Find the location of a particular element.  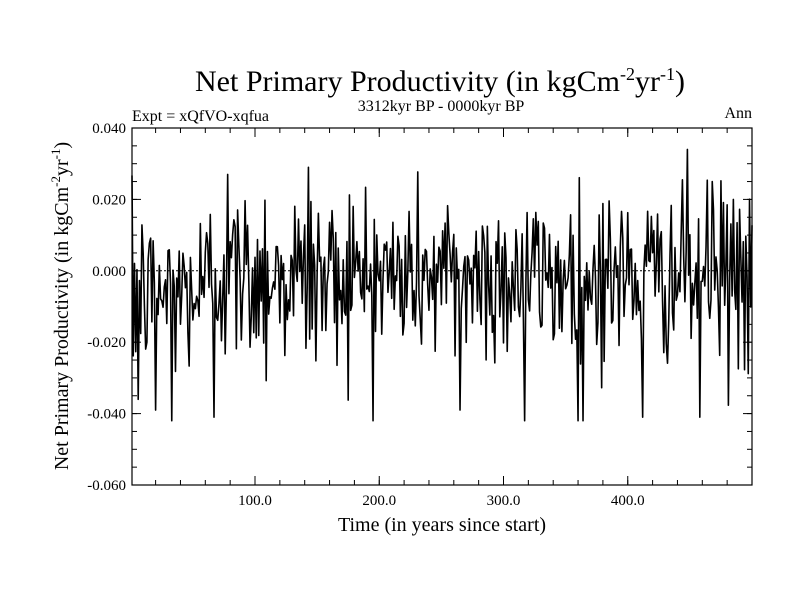

y-tick-labels: -0.060 -0.040 -0.020 0.000 0.020 0.040 is located at coordinates (106, 307).